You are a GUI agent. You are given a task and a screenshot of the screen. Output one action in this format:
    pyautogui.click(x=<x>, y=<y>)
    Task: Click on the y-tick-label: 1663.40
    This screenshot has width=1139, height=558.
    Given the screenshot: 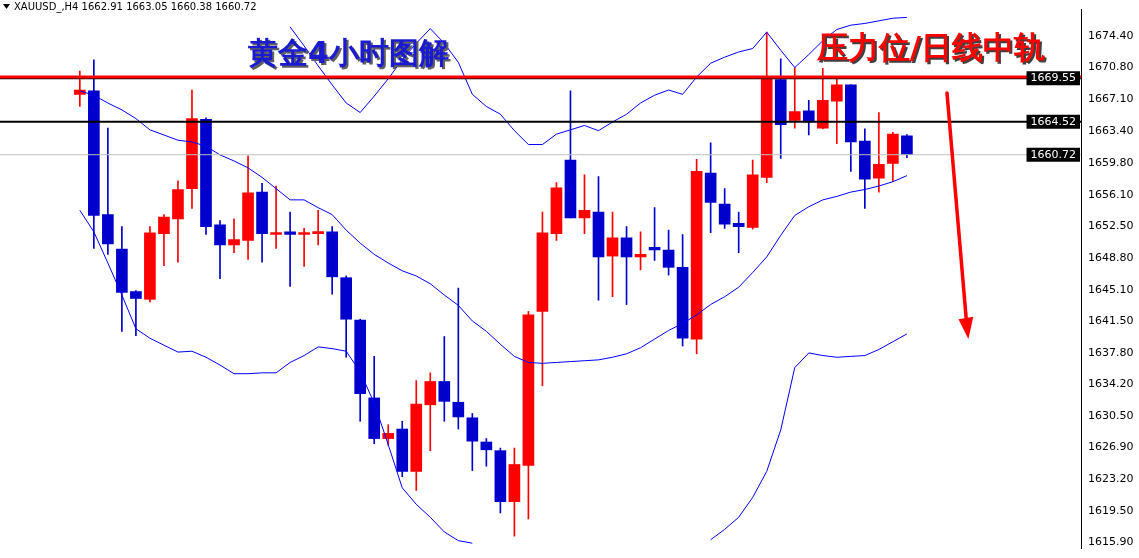 What is the action you would take?
    pyautogui.click(x=1111, y=131)
    